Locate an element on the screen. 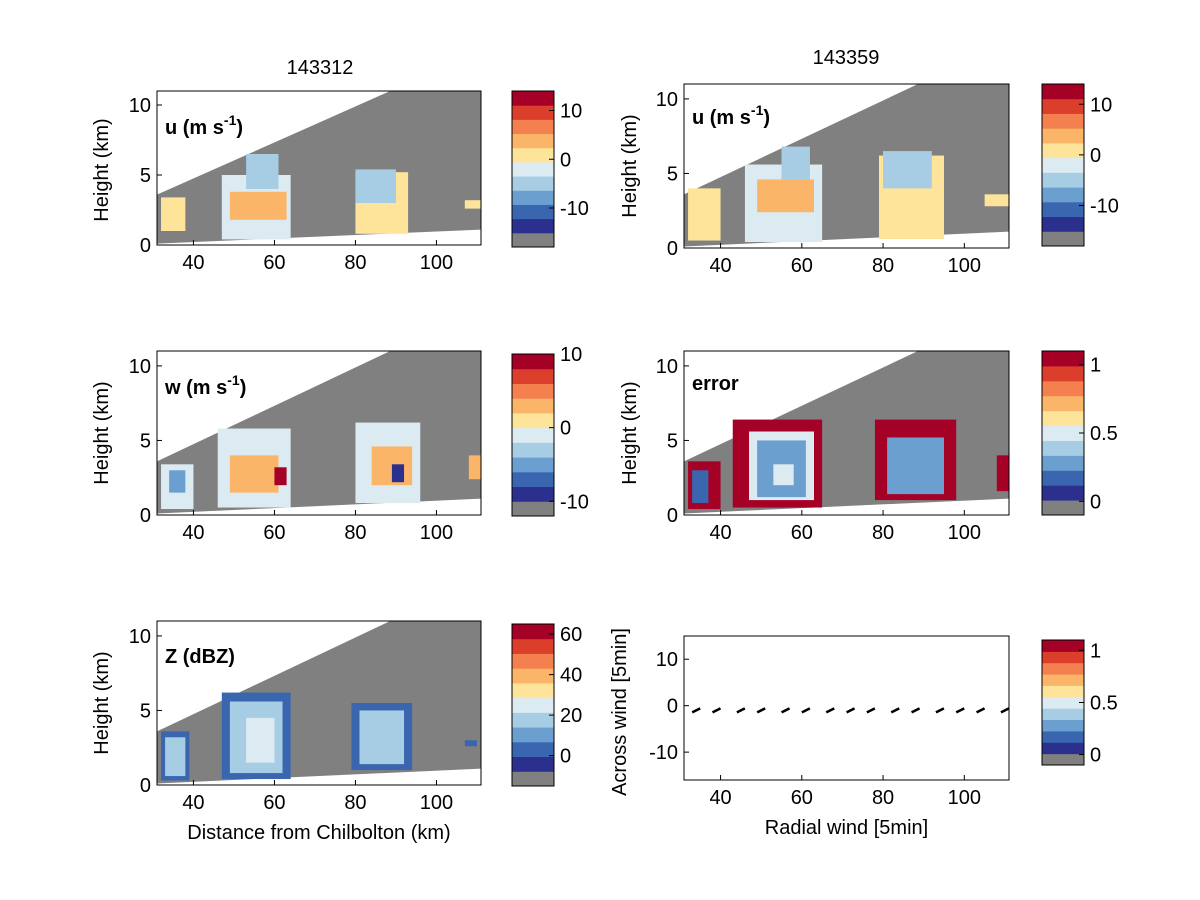 The width and height of the screenshot is (1200, 900). radar-sector is located at coordinates (319, 432).